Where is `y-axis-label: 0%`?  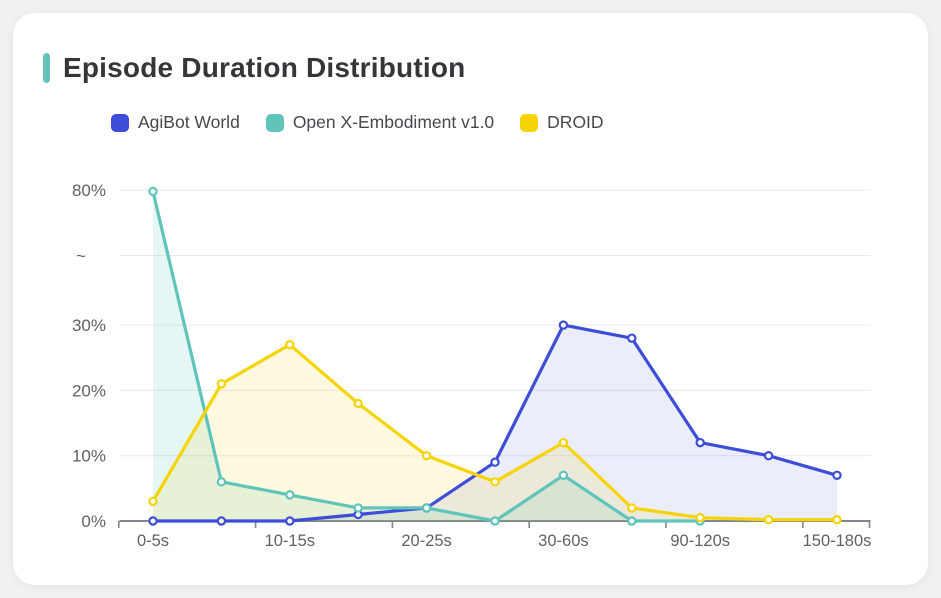
y-axis-label: 0% is located at coordinates (93, 521).